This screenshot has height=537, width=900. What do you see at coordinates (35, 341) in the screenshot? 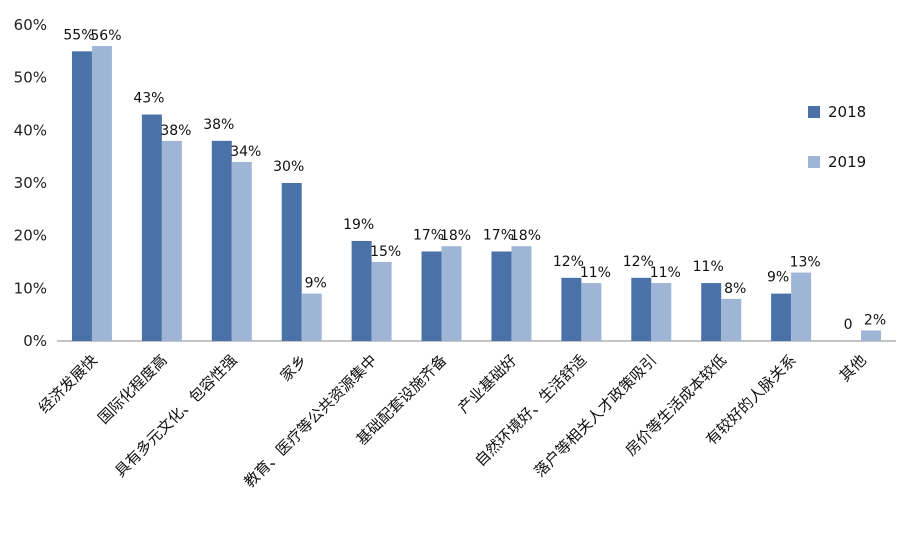
I see `y-tick-label: 0%` at bounding box center [35, 341].